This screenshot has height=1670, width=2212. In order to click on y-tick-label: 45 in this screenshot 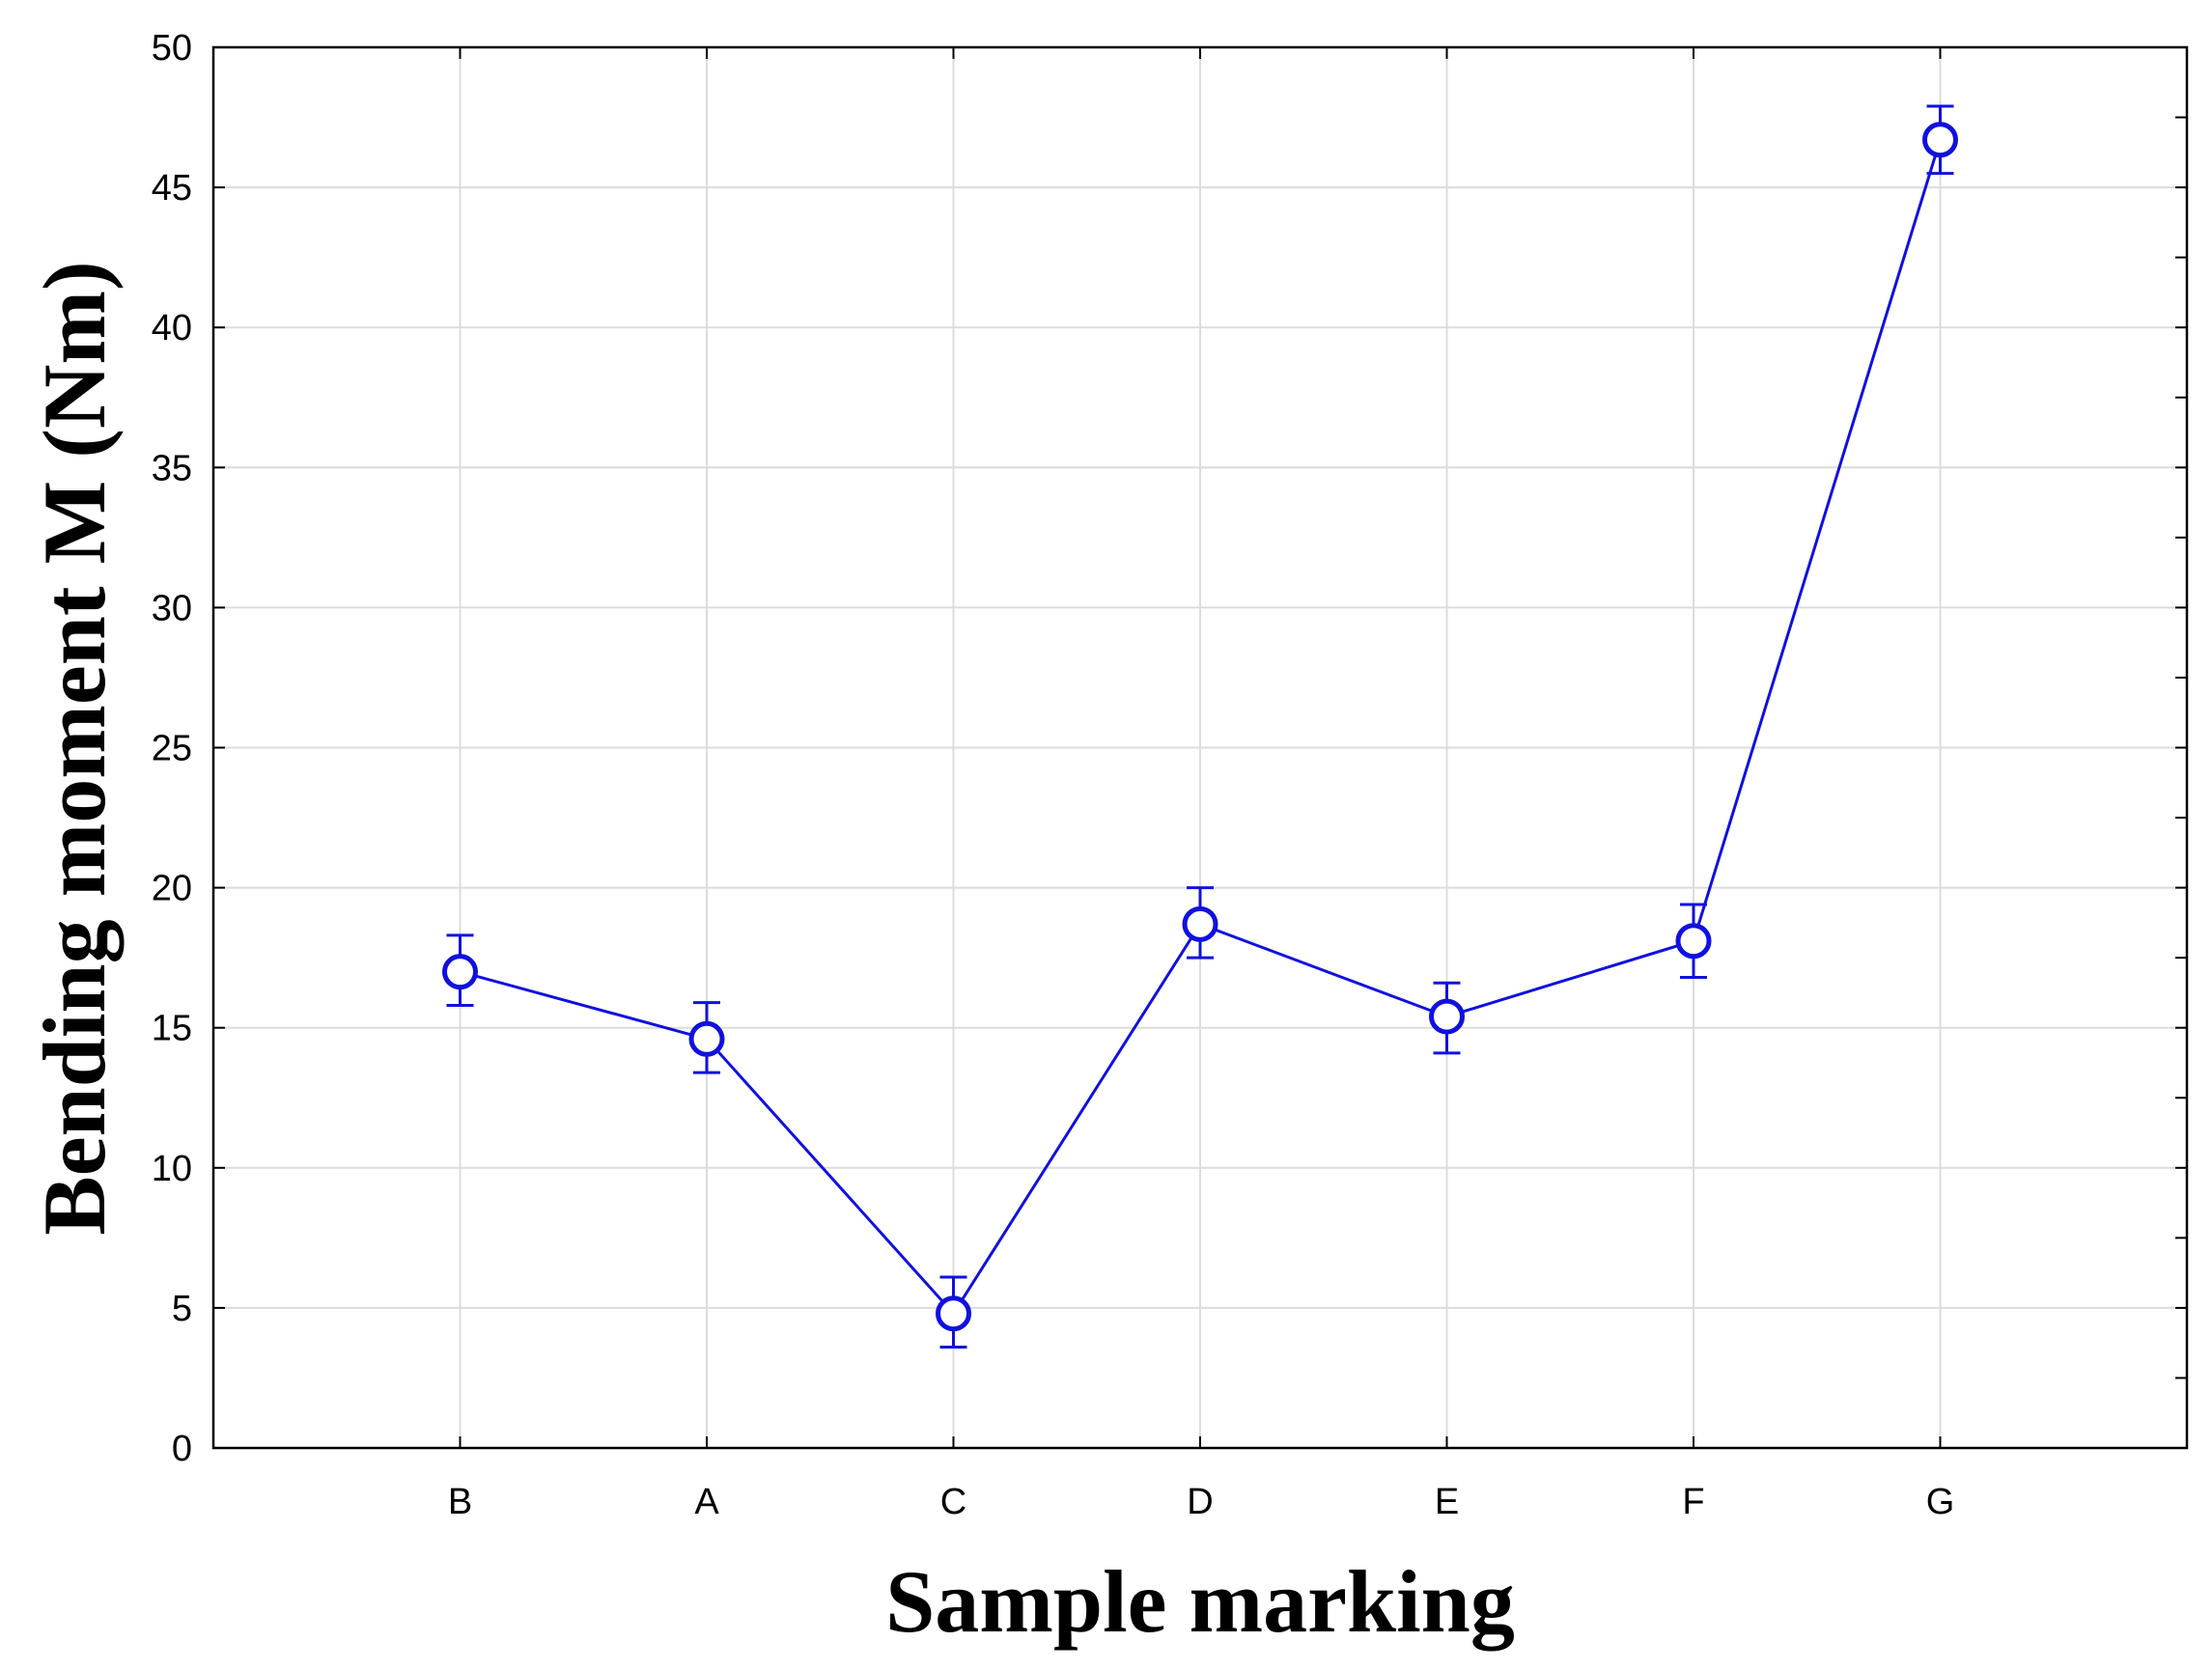, I will do `click(172, 188)`.